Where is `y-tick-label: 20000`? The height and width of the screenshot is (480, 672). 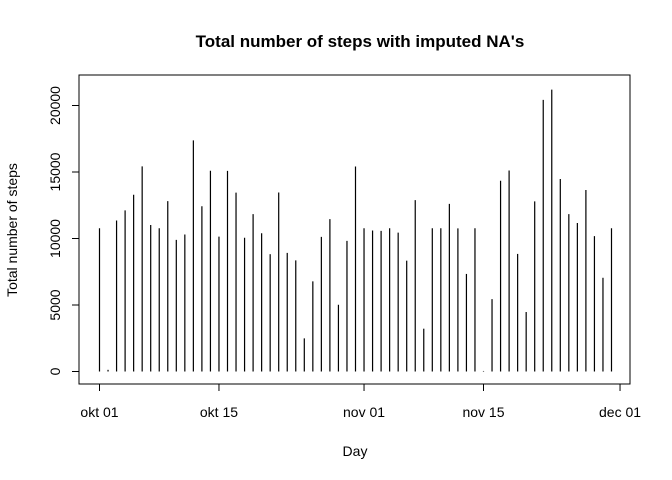
y-tick-label: 20000 is located at coordinates (55, 105).